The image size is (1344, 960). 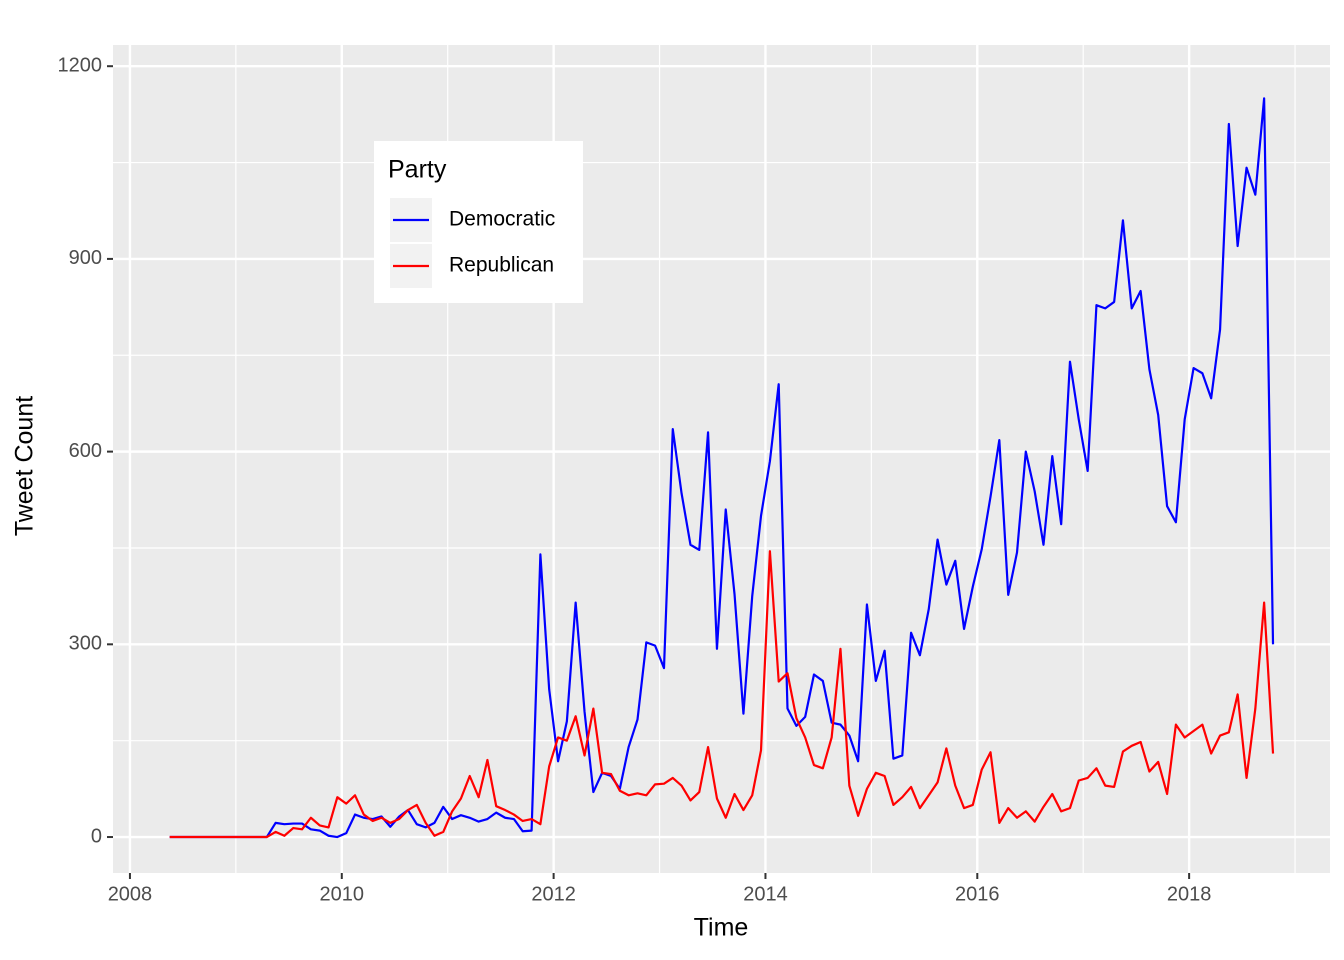 What do you see at coordinates (502, 219) in the screenshot?
I see `legend-label: Democratic` at bounding box center [502, 219].